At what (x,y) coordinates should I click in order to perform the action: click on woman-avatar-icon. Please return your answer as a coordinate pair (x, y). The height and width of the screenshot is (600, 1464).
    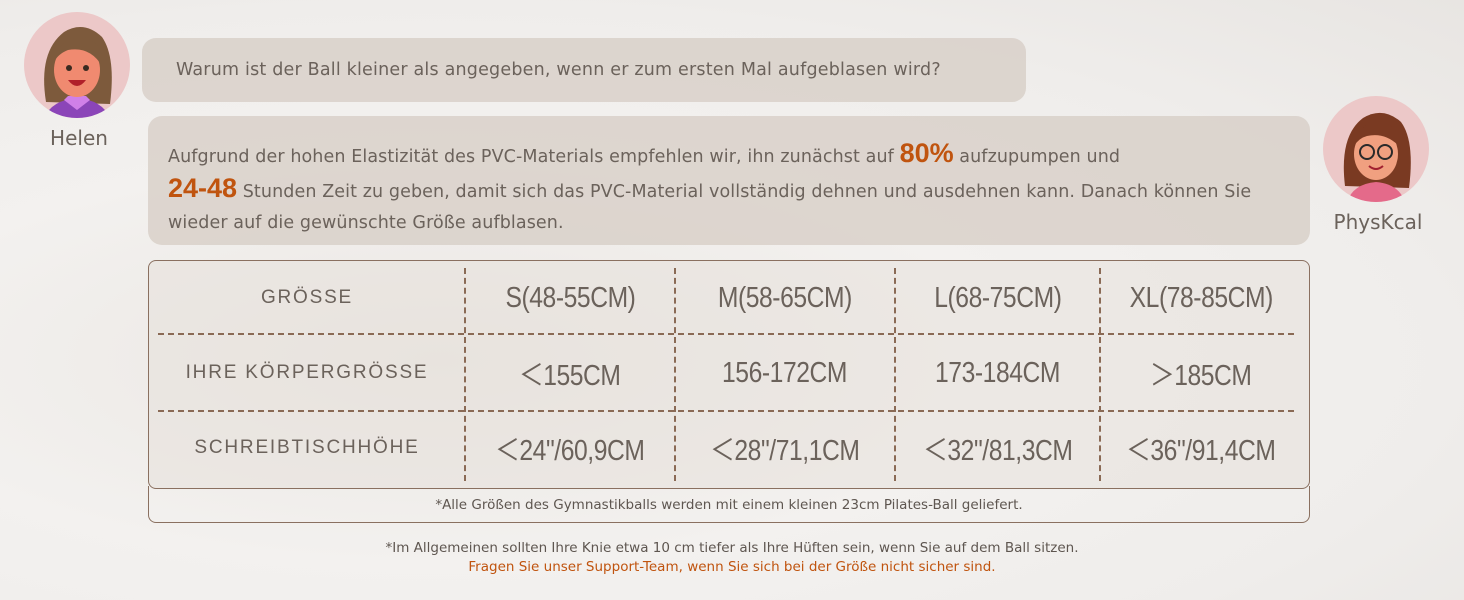
    Looking at the image, I should click on (78, 72).